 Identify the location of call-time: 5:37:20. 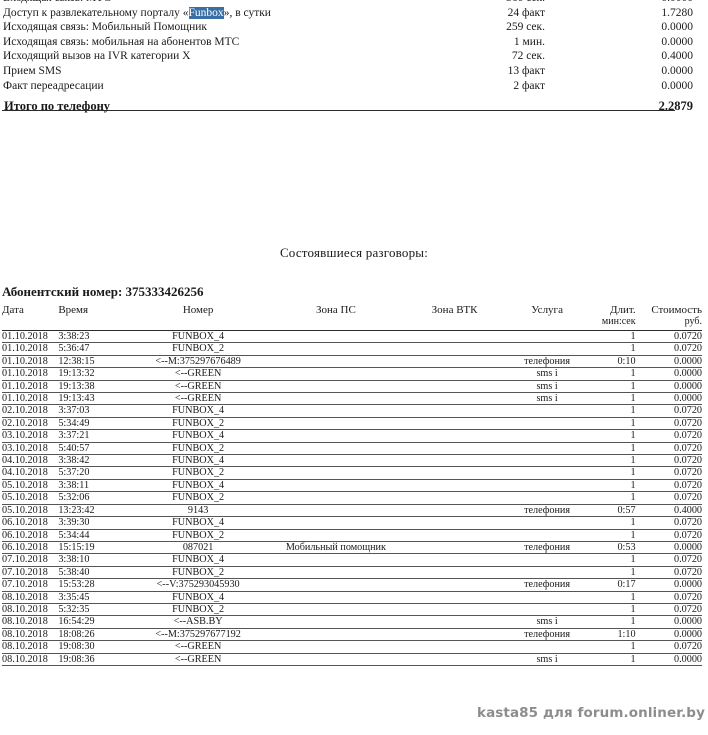
(74, 473).